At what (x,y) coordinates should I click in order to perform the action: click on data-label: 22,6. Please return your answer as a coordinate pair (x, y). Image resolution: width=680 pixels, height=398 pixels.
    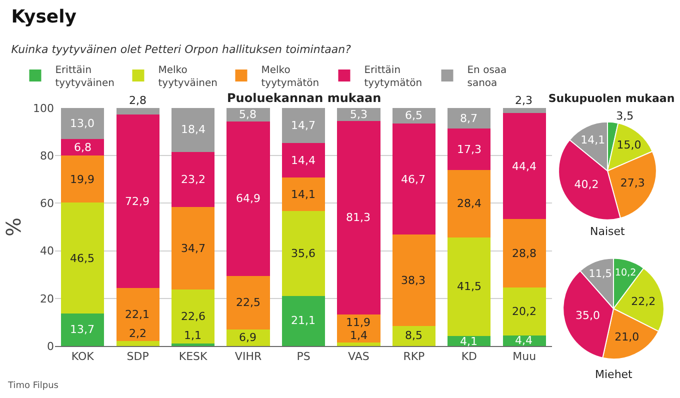
    Looking at the image, I should click on (193, 316).